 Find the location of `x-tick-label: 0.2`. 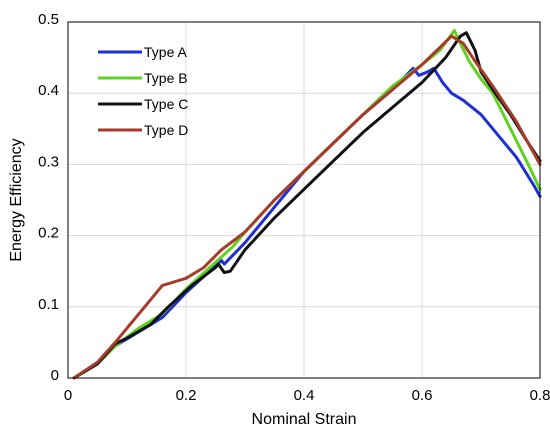

x-tick-label: 0.2 is located at coordinates (186, 395).